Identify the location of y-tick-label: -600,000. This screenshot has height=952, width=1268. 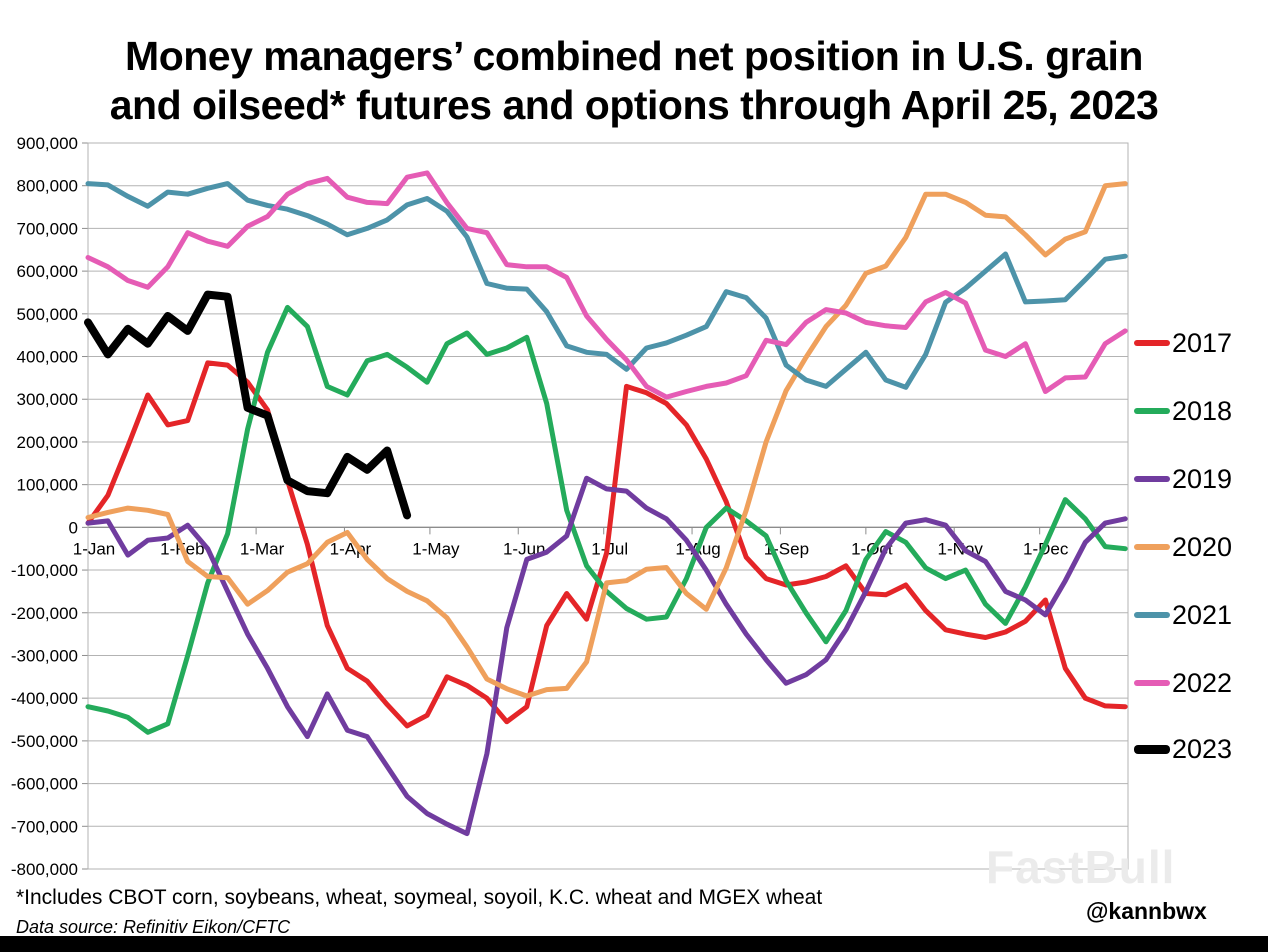
(44, 784).